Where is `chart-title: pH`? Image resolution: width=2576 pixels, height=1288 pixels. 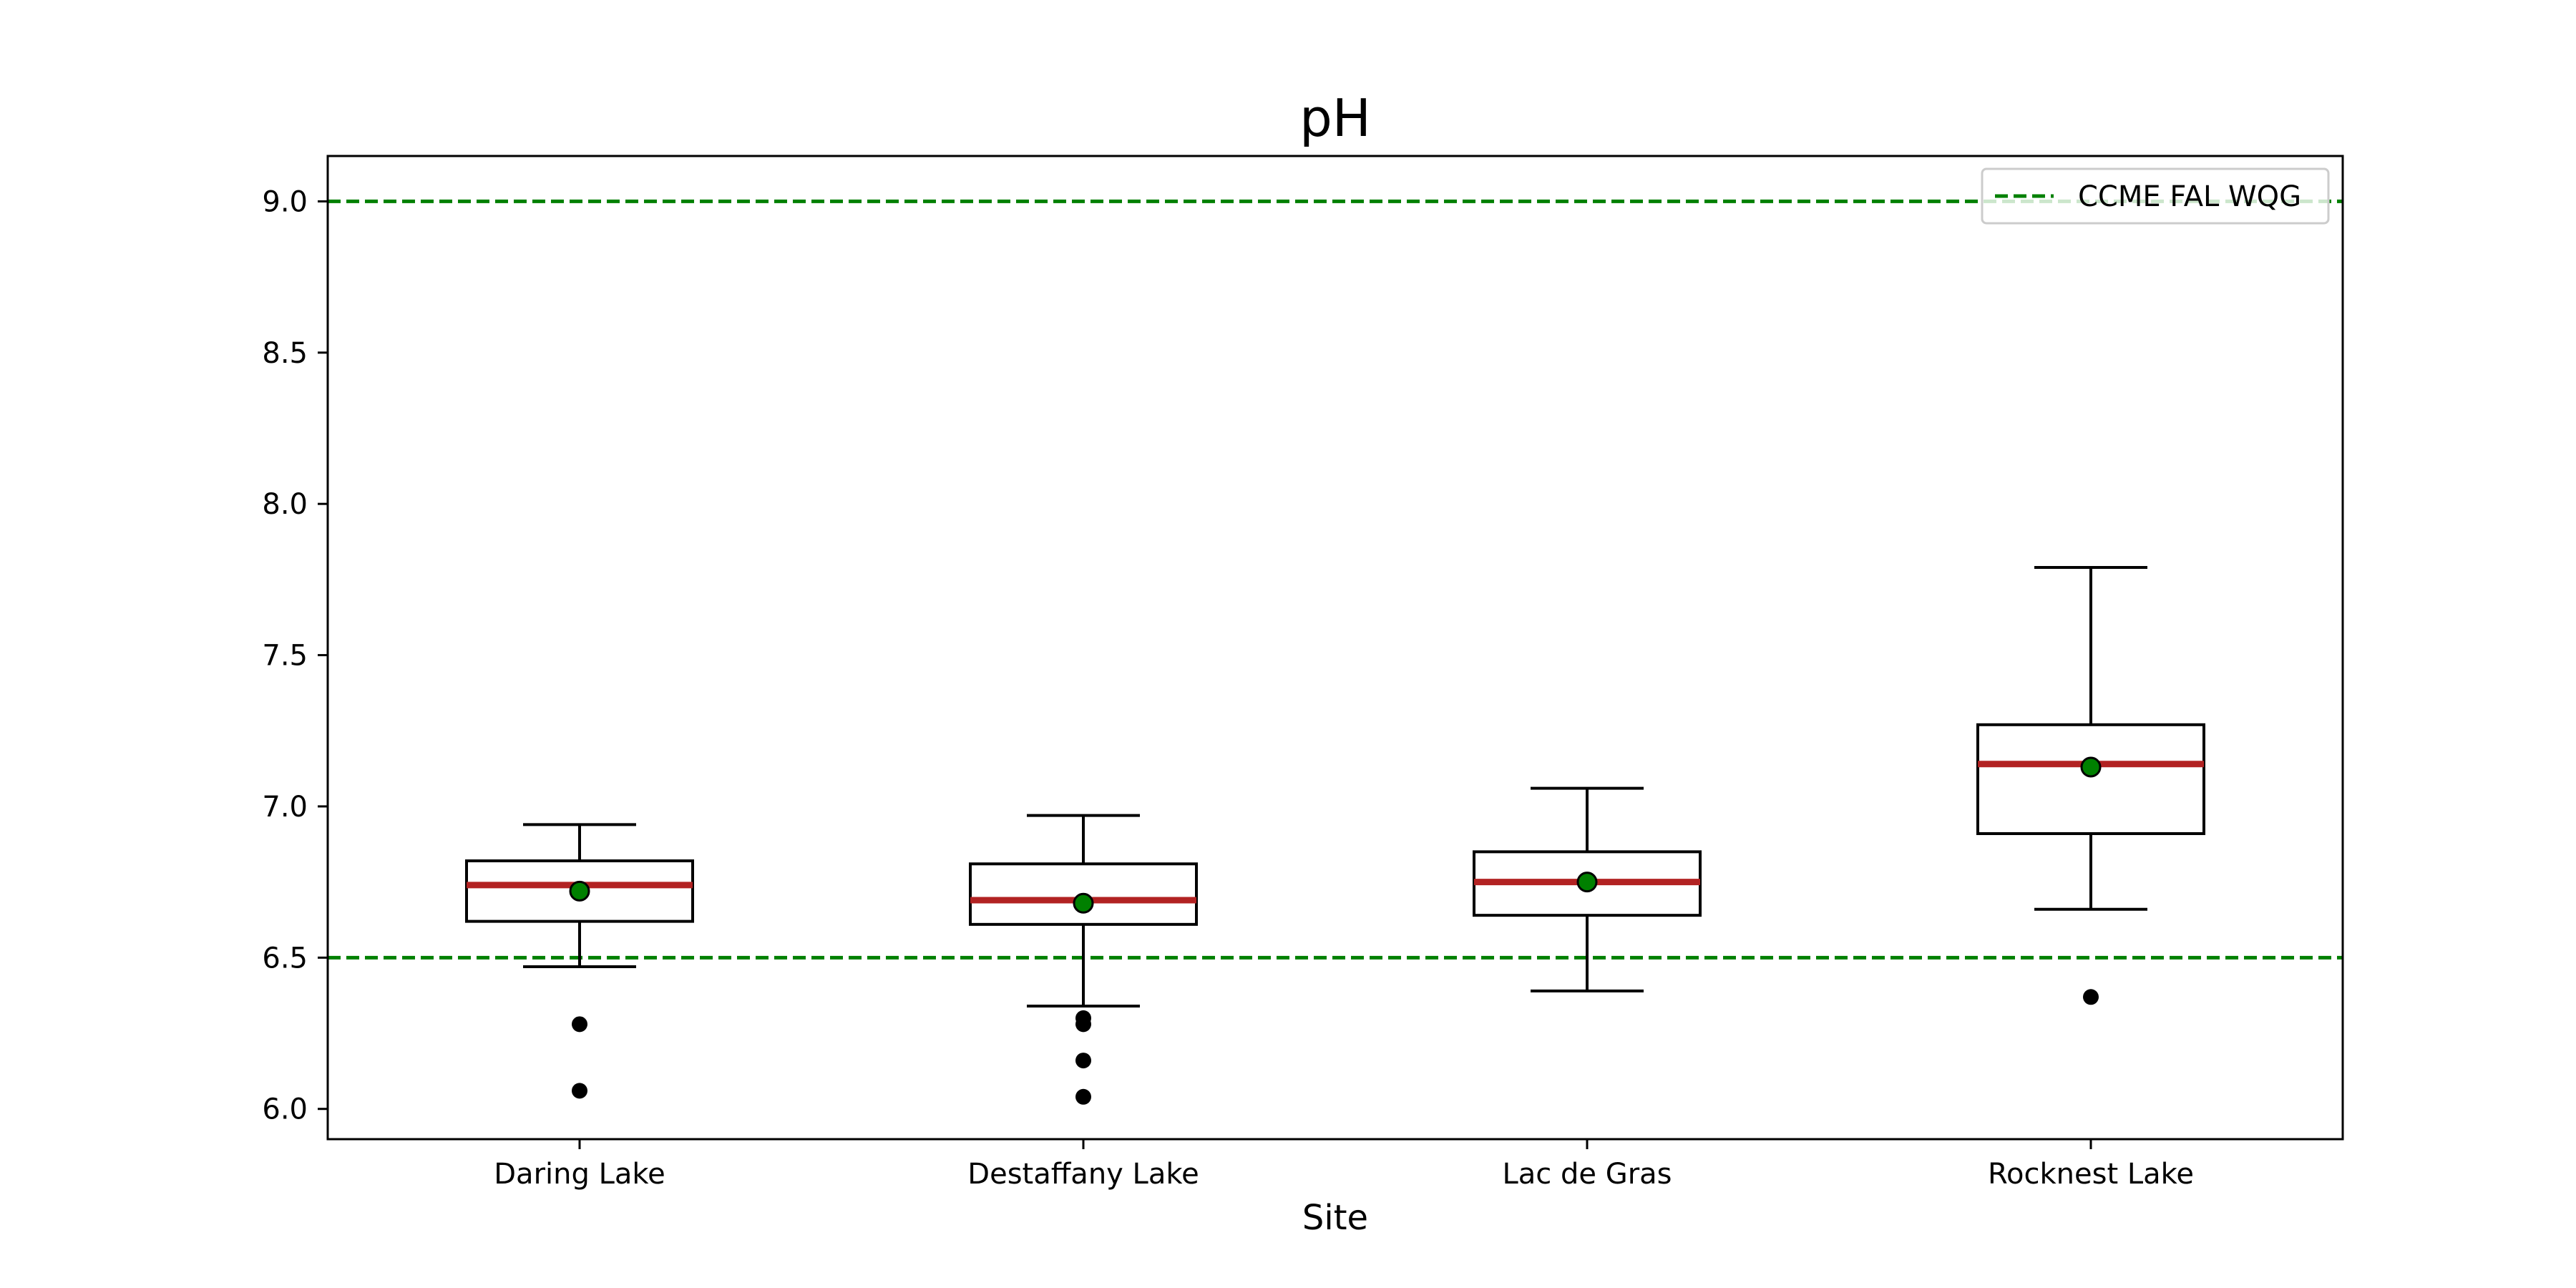
chart-title: pH is located at coordinates (1335, 118).